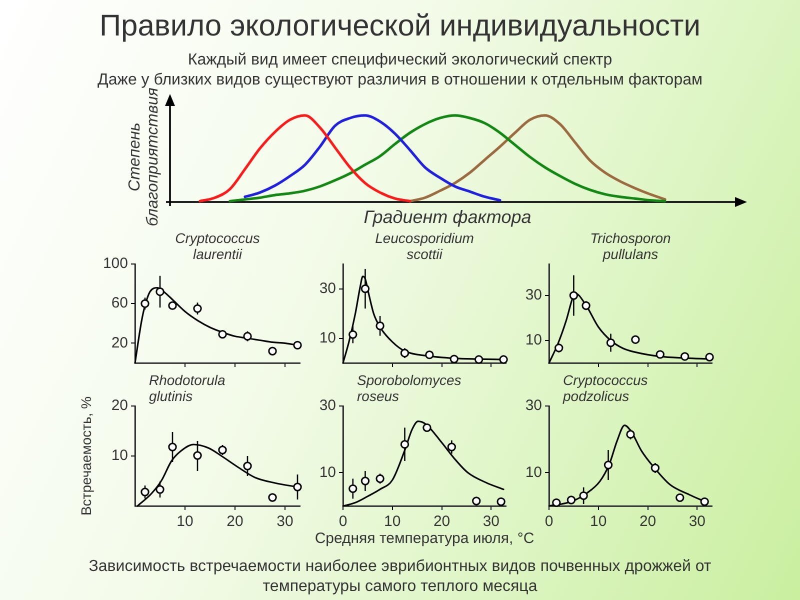 The height and width of the screenshot is (600, 800). I want to click on y-axis-title: Встречаемость, %, so click(86, 456).